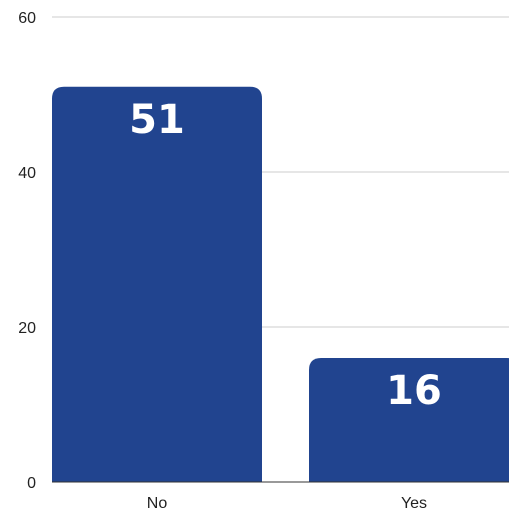  What do you see at coordinates (414, 503) in the screenshot?
I see `x-tick-label-yes: Yes` at bounding box center [414, 503].